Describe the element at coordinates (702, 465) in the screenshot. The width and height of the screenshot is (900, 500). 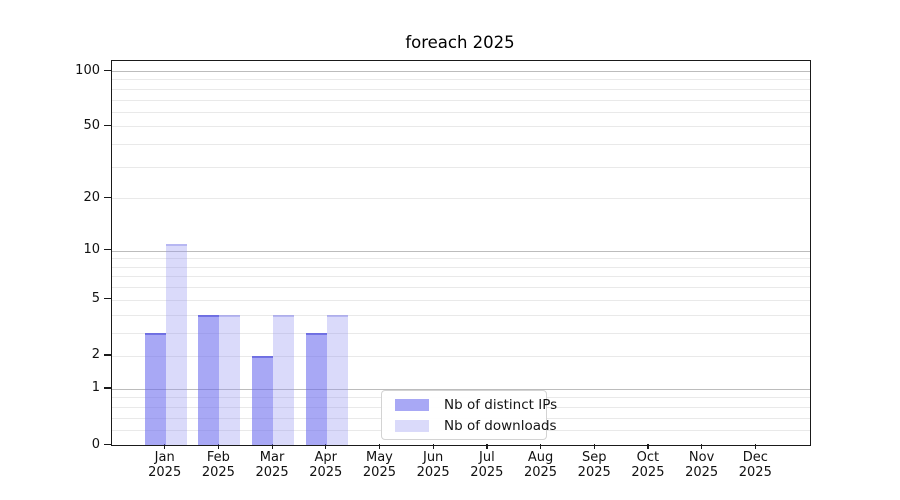
I see `x-tick-label-Nov: Nov 2025` at that location.